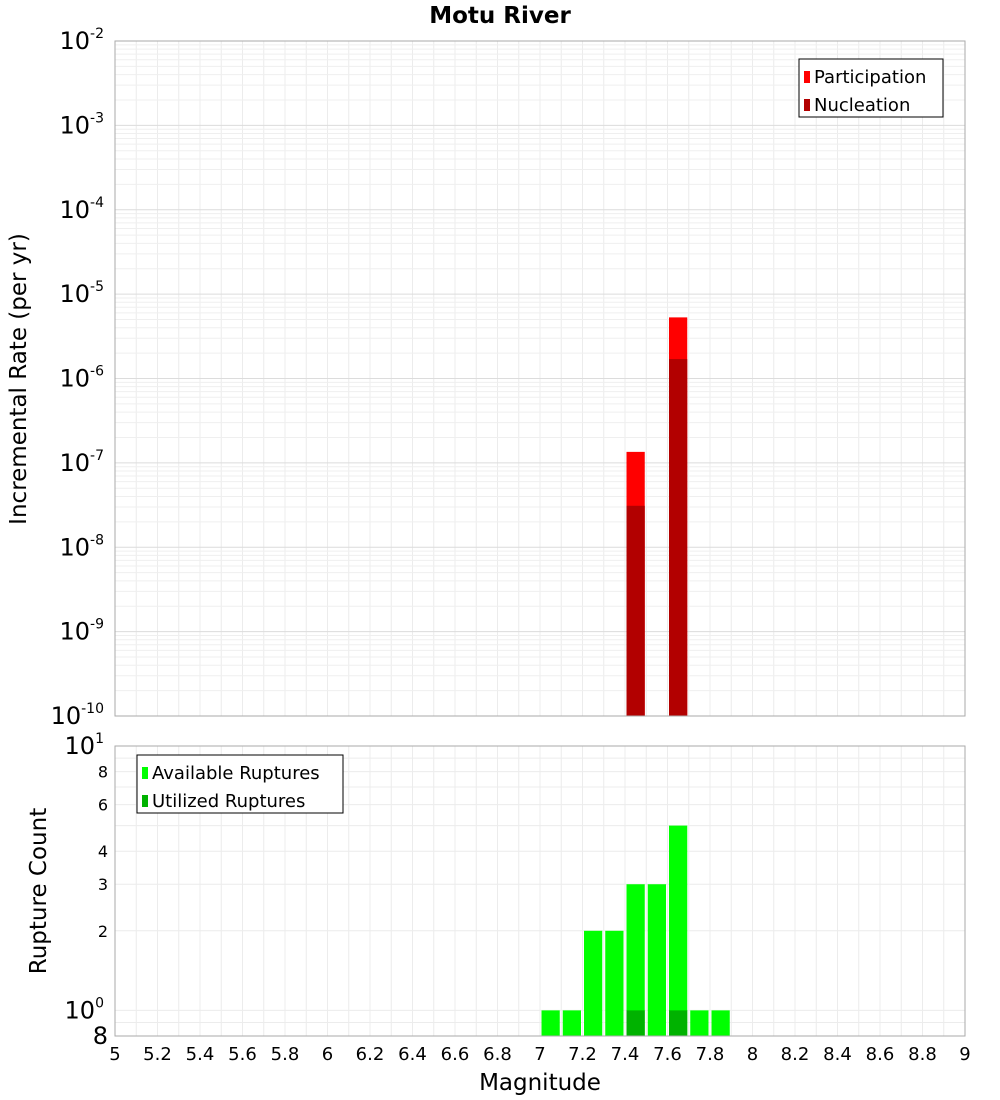  What do you see at coordinates (97, 456) in the screenshot?
I see `tick-exponent: -7` at bounding box center [97, 456].